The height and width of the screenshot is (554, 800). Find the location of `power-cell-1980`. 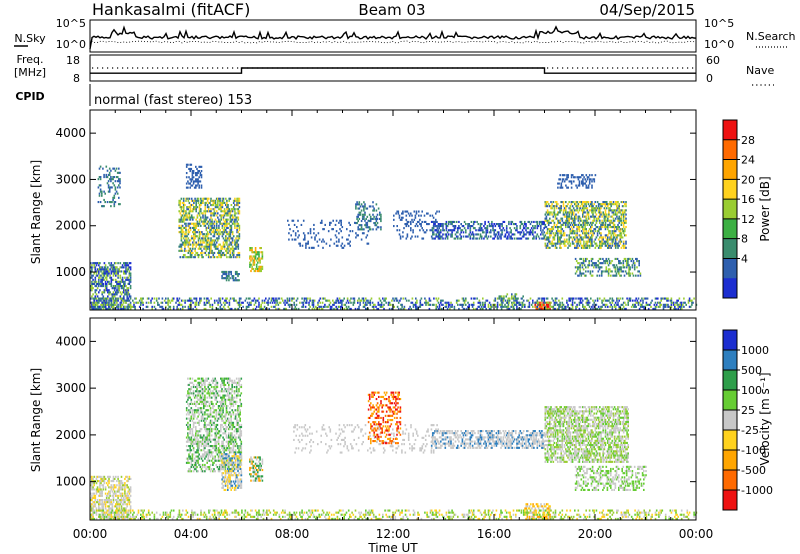

power-cell-1980 is located at coordinates (435, 226).